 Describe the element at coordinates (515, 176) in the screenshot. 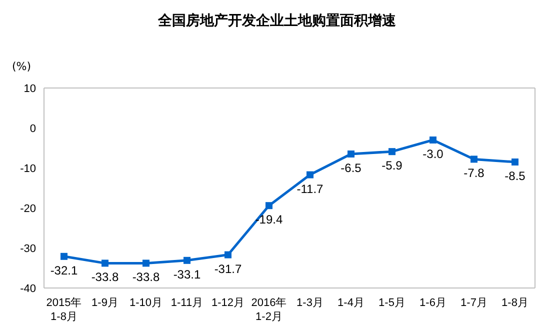

I see `data-label: -8.5` at that location.